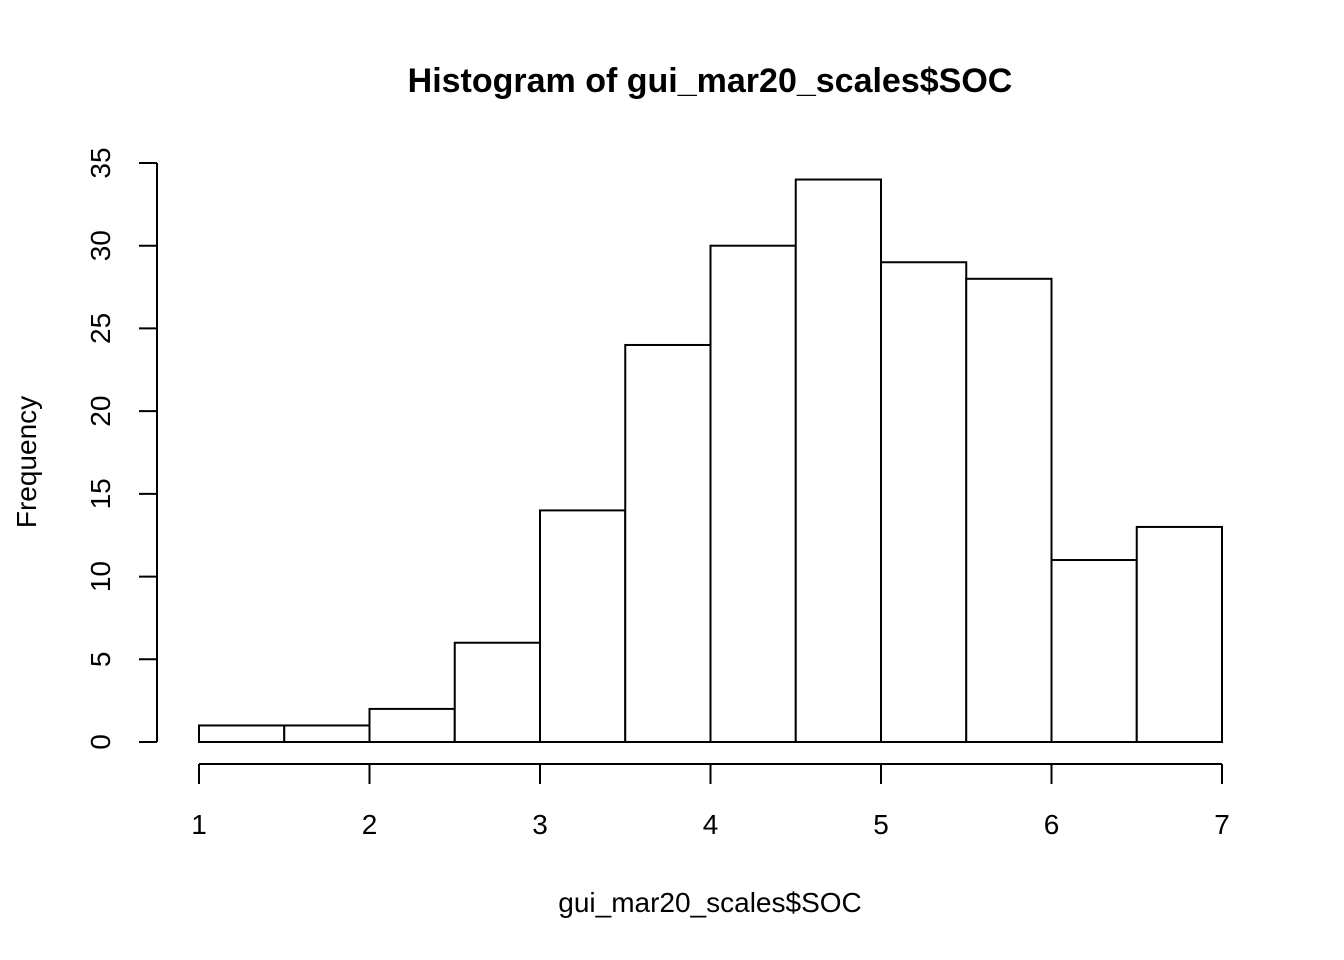 The height and width of the screenshot is (960, 1344). Describe the element at coordinates (1222, 824) in the screenshot. I see `x-tick-label: 7` at that location.